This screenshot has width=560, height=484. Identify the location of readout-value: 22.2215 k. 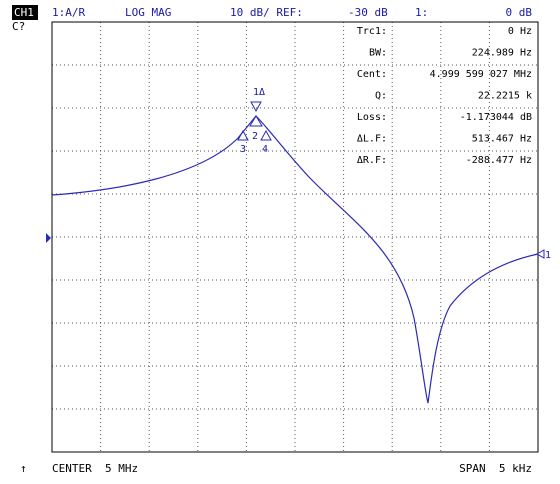
(505, 96).